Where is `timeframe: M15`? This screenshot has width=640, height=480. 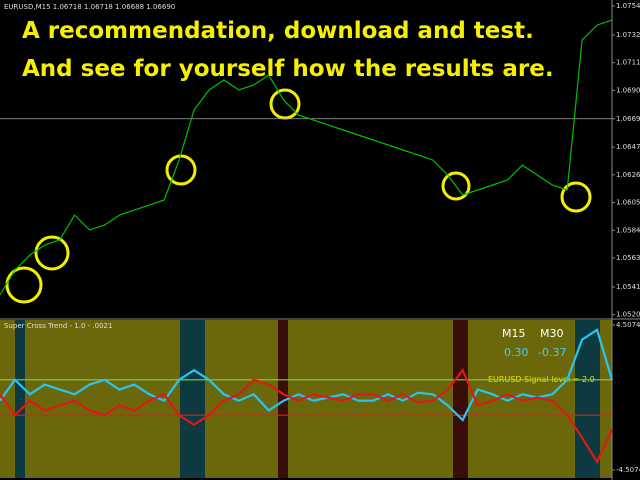
timeframe: M15 is located at coordinates (514, 333).